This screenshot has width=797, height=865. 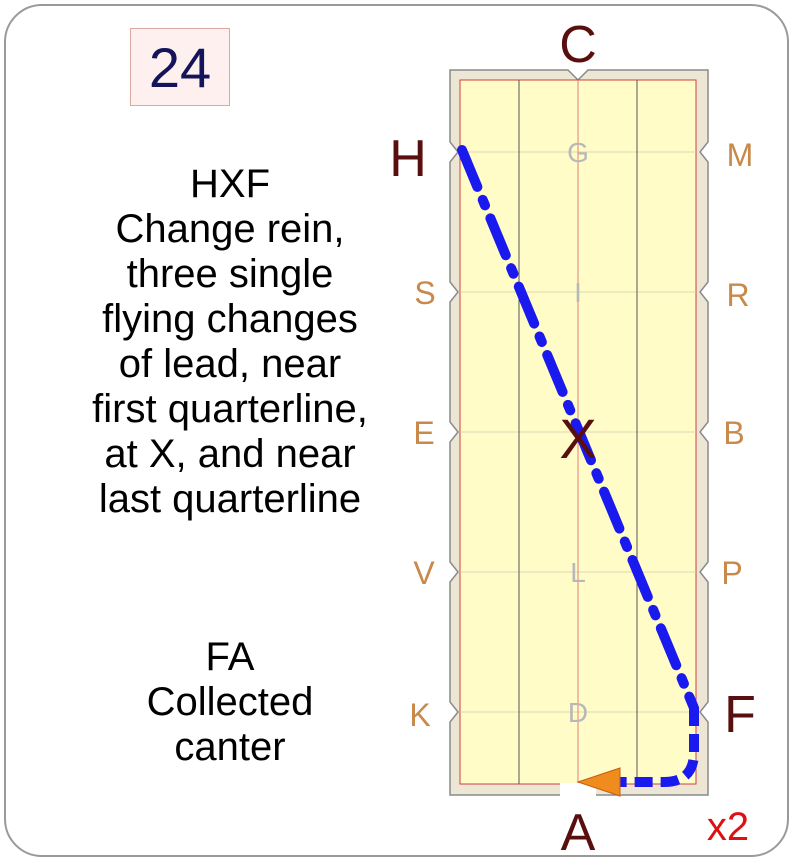 I want to click on transition-instructions: FA Collected canter, so click(x=230, y=702).